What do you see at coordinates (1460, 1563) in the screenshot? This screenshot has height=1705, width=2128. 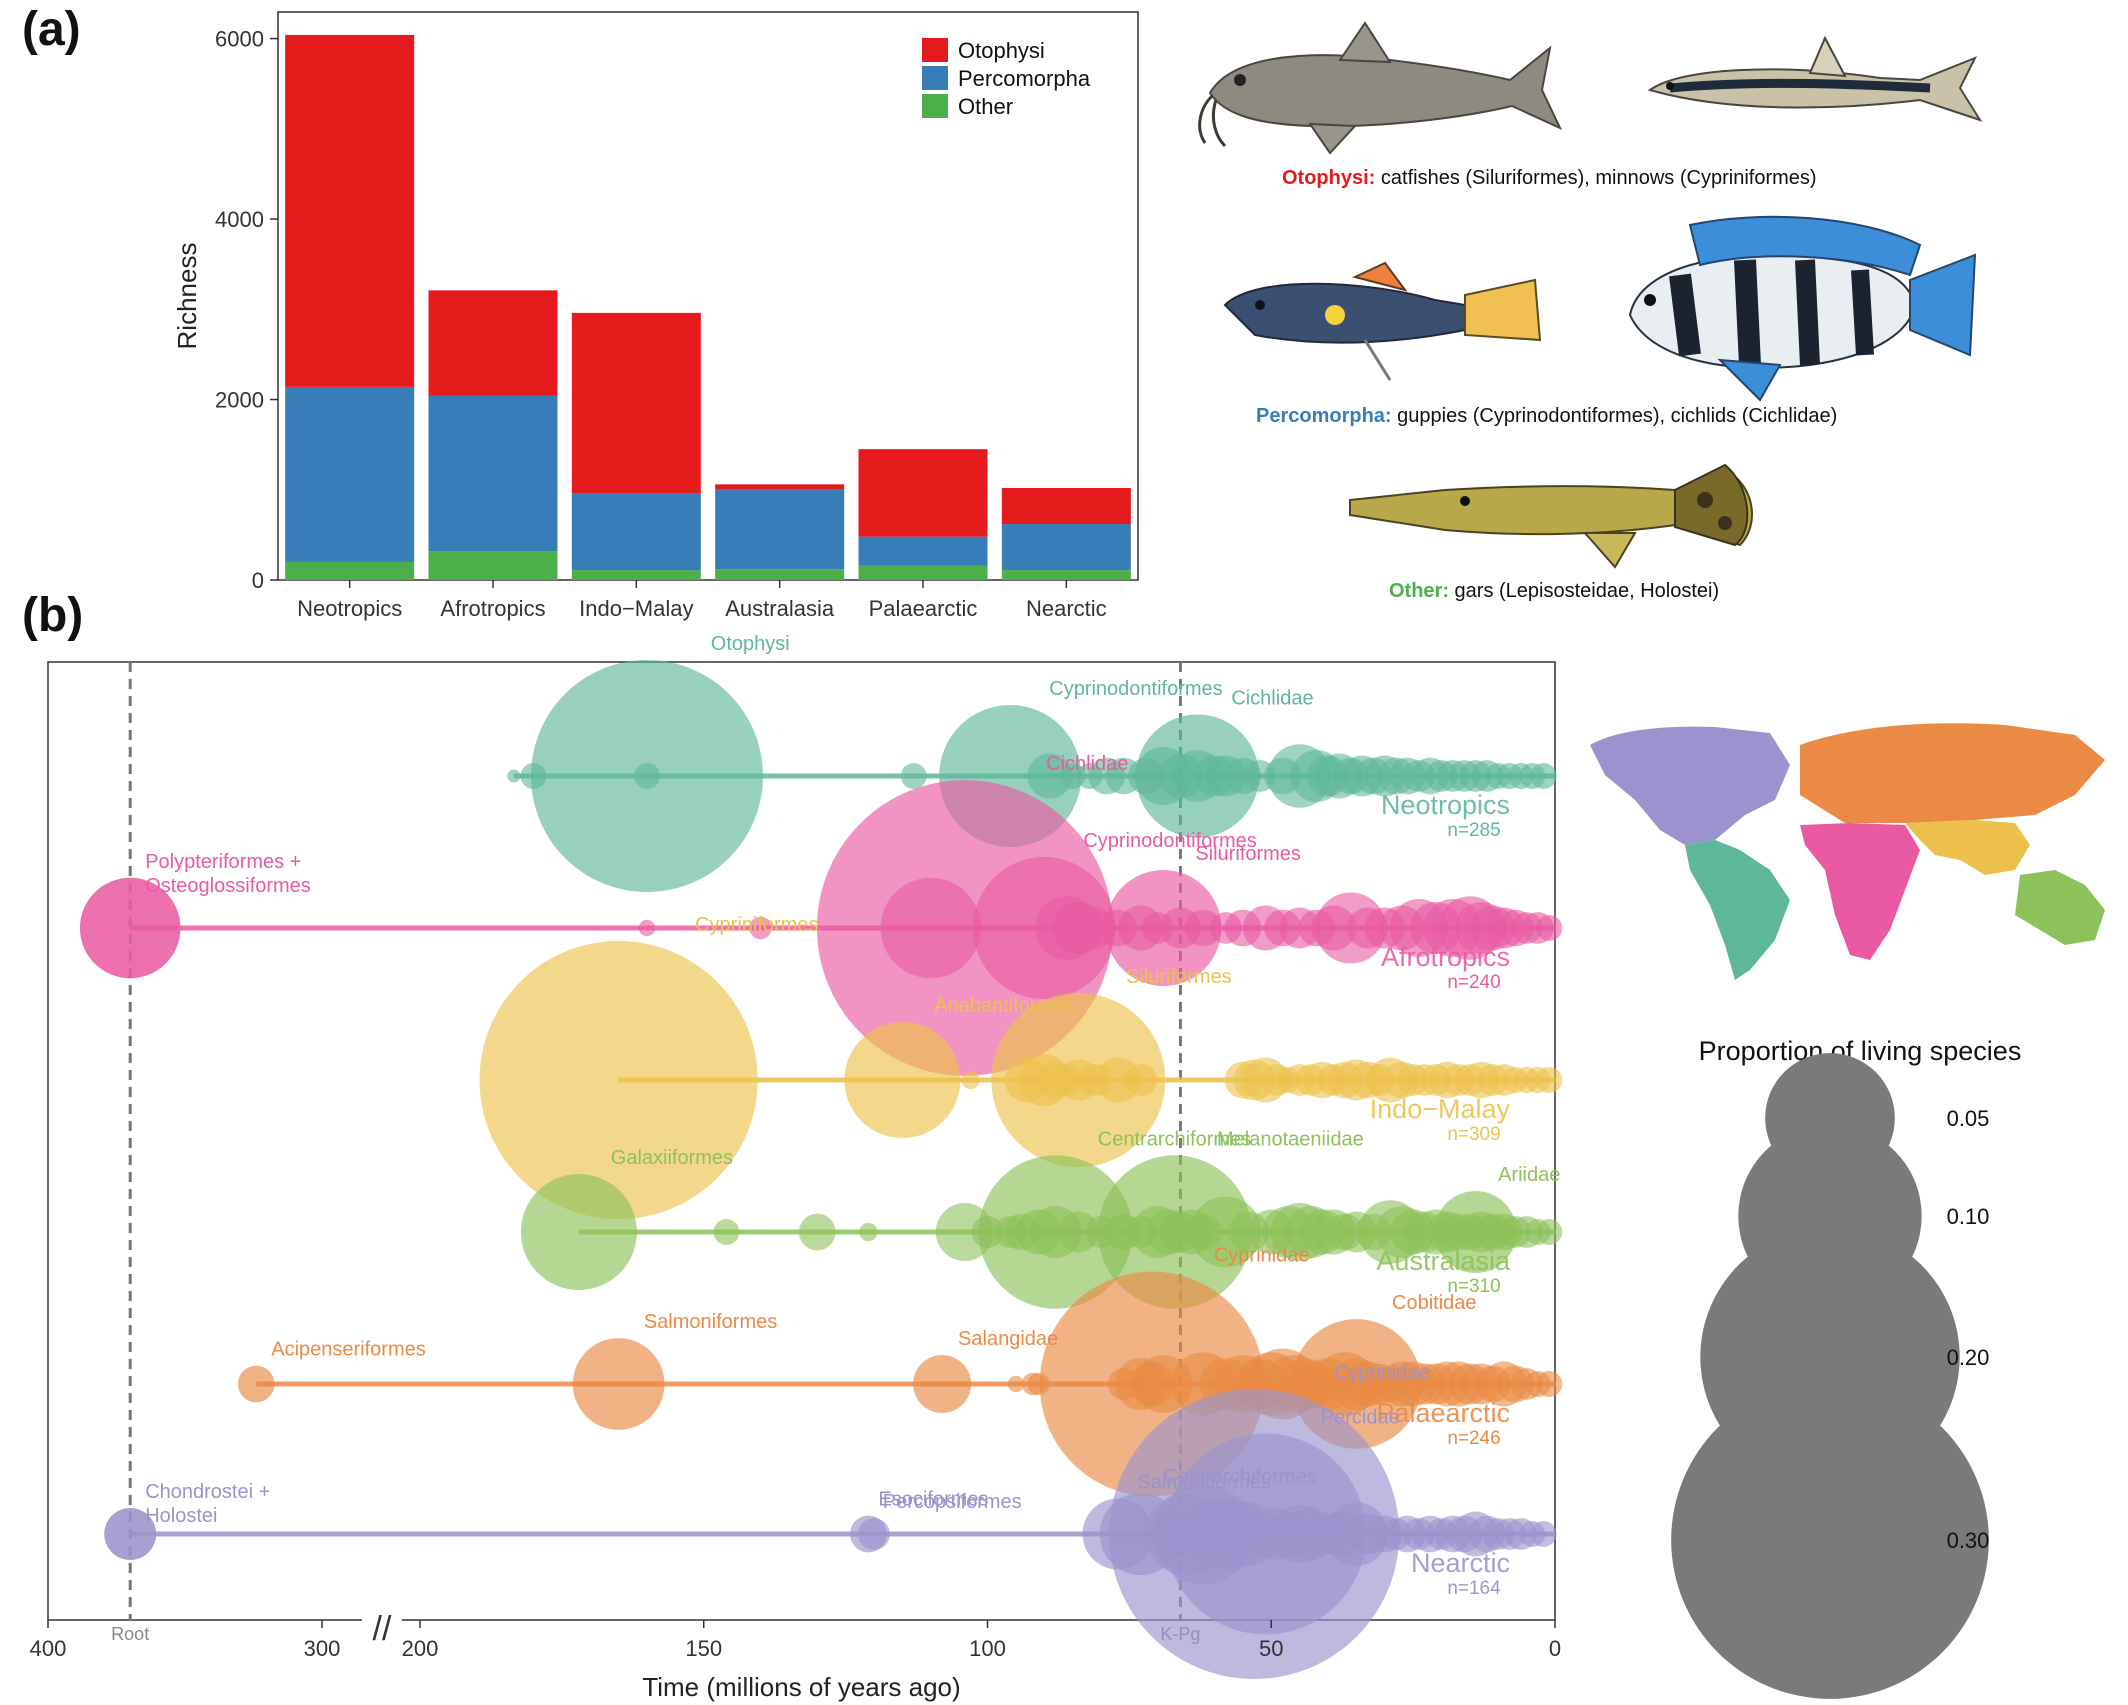 I see `region-label: Nearctic` at bounding box center [1460, 1563].